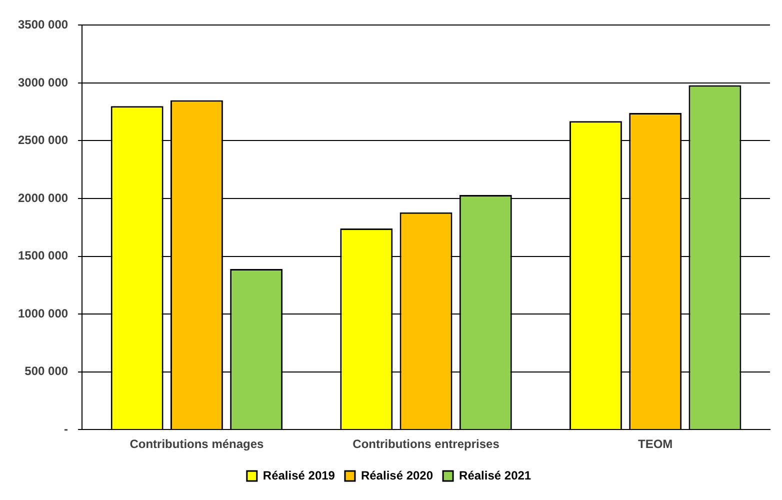 The width and height of the screenshot is (782, 500). What do you see at coordinates (43, 197) in the screenshot?
I see `y-tick-label: 2000 000` at bounding box center [43, 197].